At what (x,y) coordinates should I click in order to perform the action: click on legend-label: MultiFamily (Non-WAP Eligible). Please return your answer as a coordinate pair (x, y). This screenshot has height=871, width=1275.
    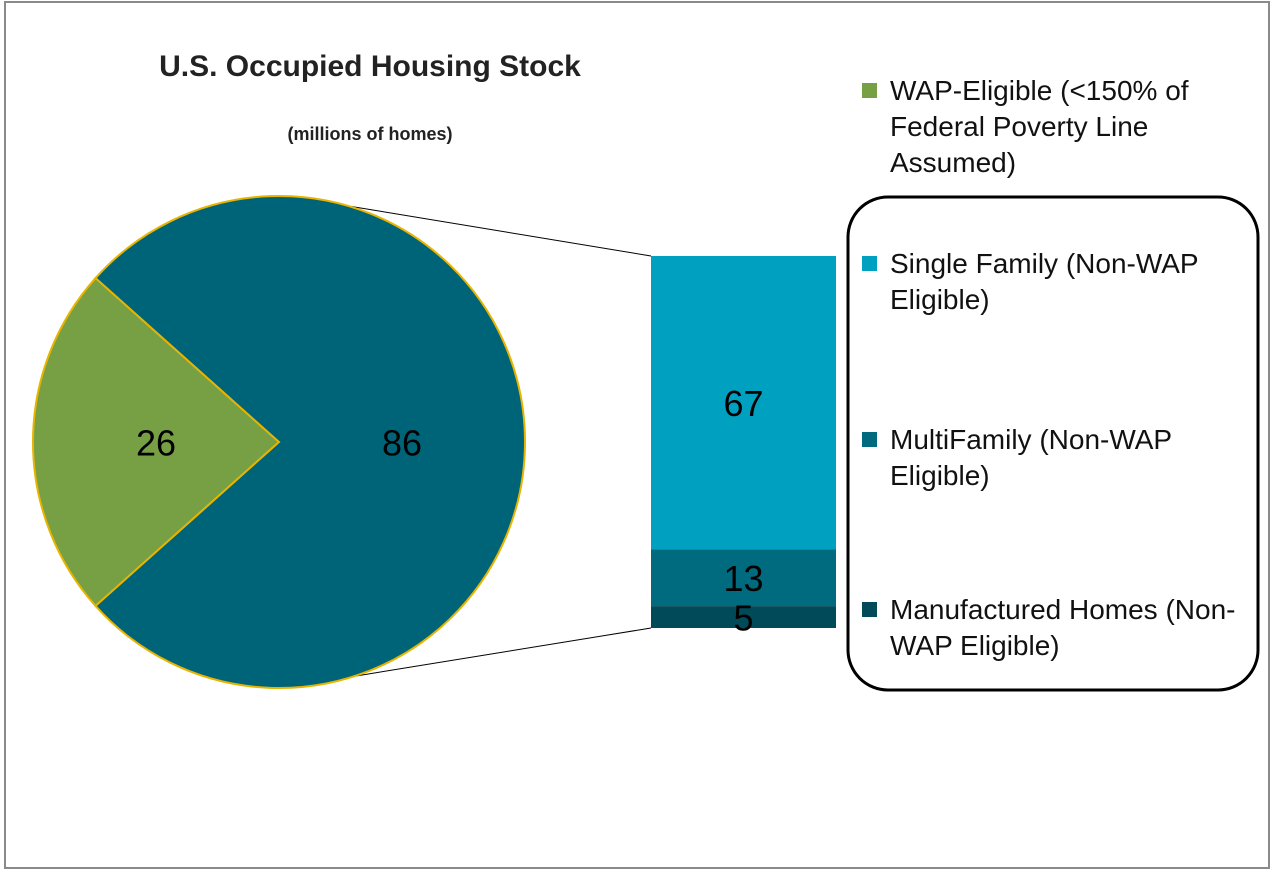
    Looking at the image, I should click on (1031, 457).